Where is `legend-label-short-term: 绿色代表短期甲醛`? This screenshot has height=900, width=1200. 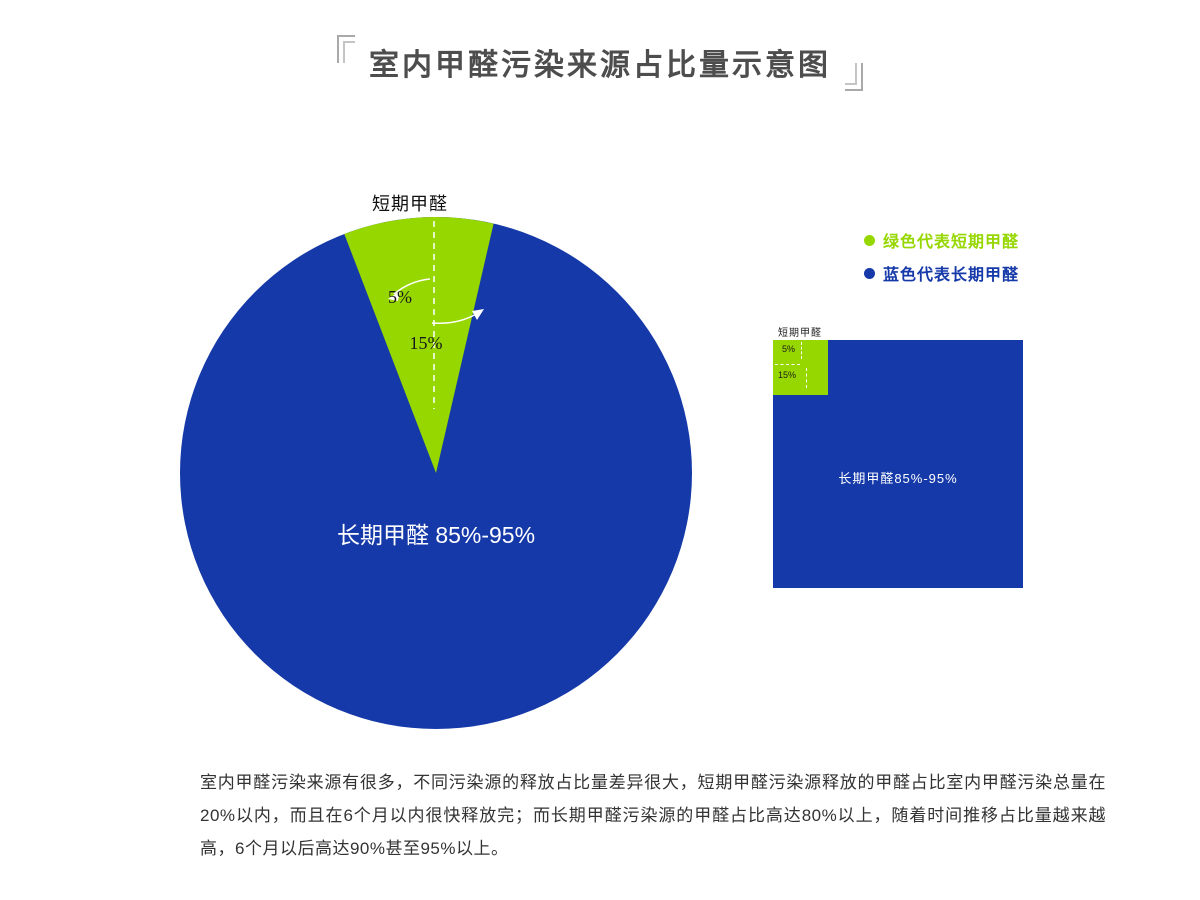 legend-label-short-term: 绿色代表短期甲醛 is located at coordinates (951, 242).